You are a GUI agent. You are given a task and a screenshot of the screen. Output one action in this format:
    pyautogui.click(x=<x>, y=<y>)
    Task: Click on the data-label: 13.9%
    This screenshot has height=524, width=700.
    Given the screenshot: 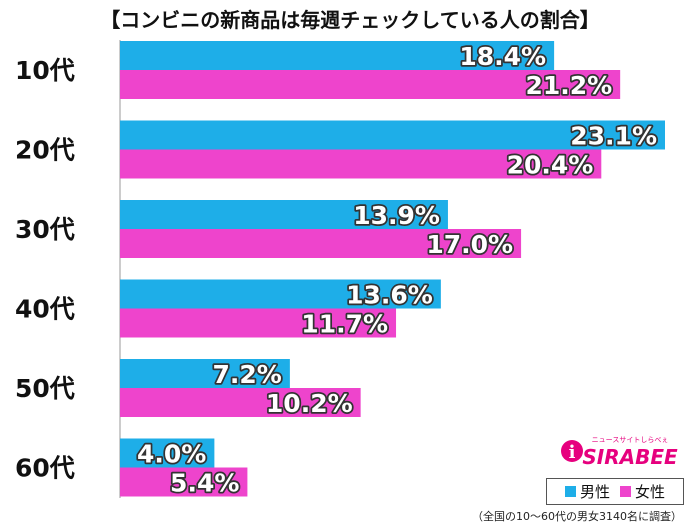 What is the action you would take?
    pyautogui.click(x=396, y=215)
    